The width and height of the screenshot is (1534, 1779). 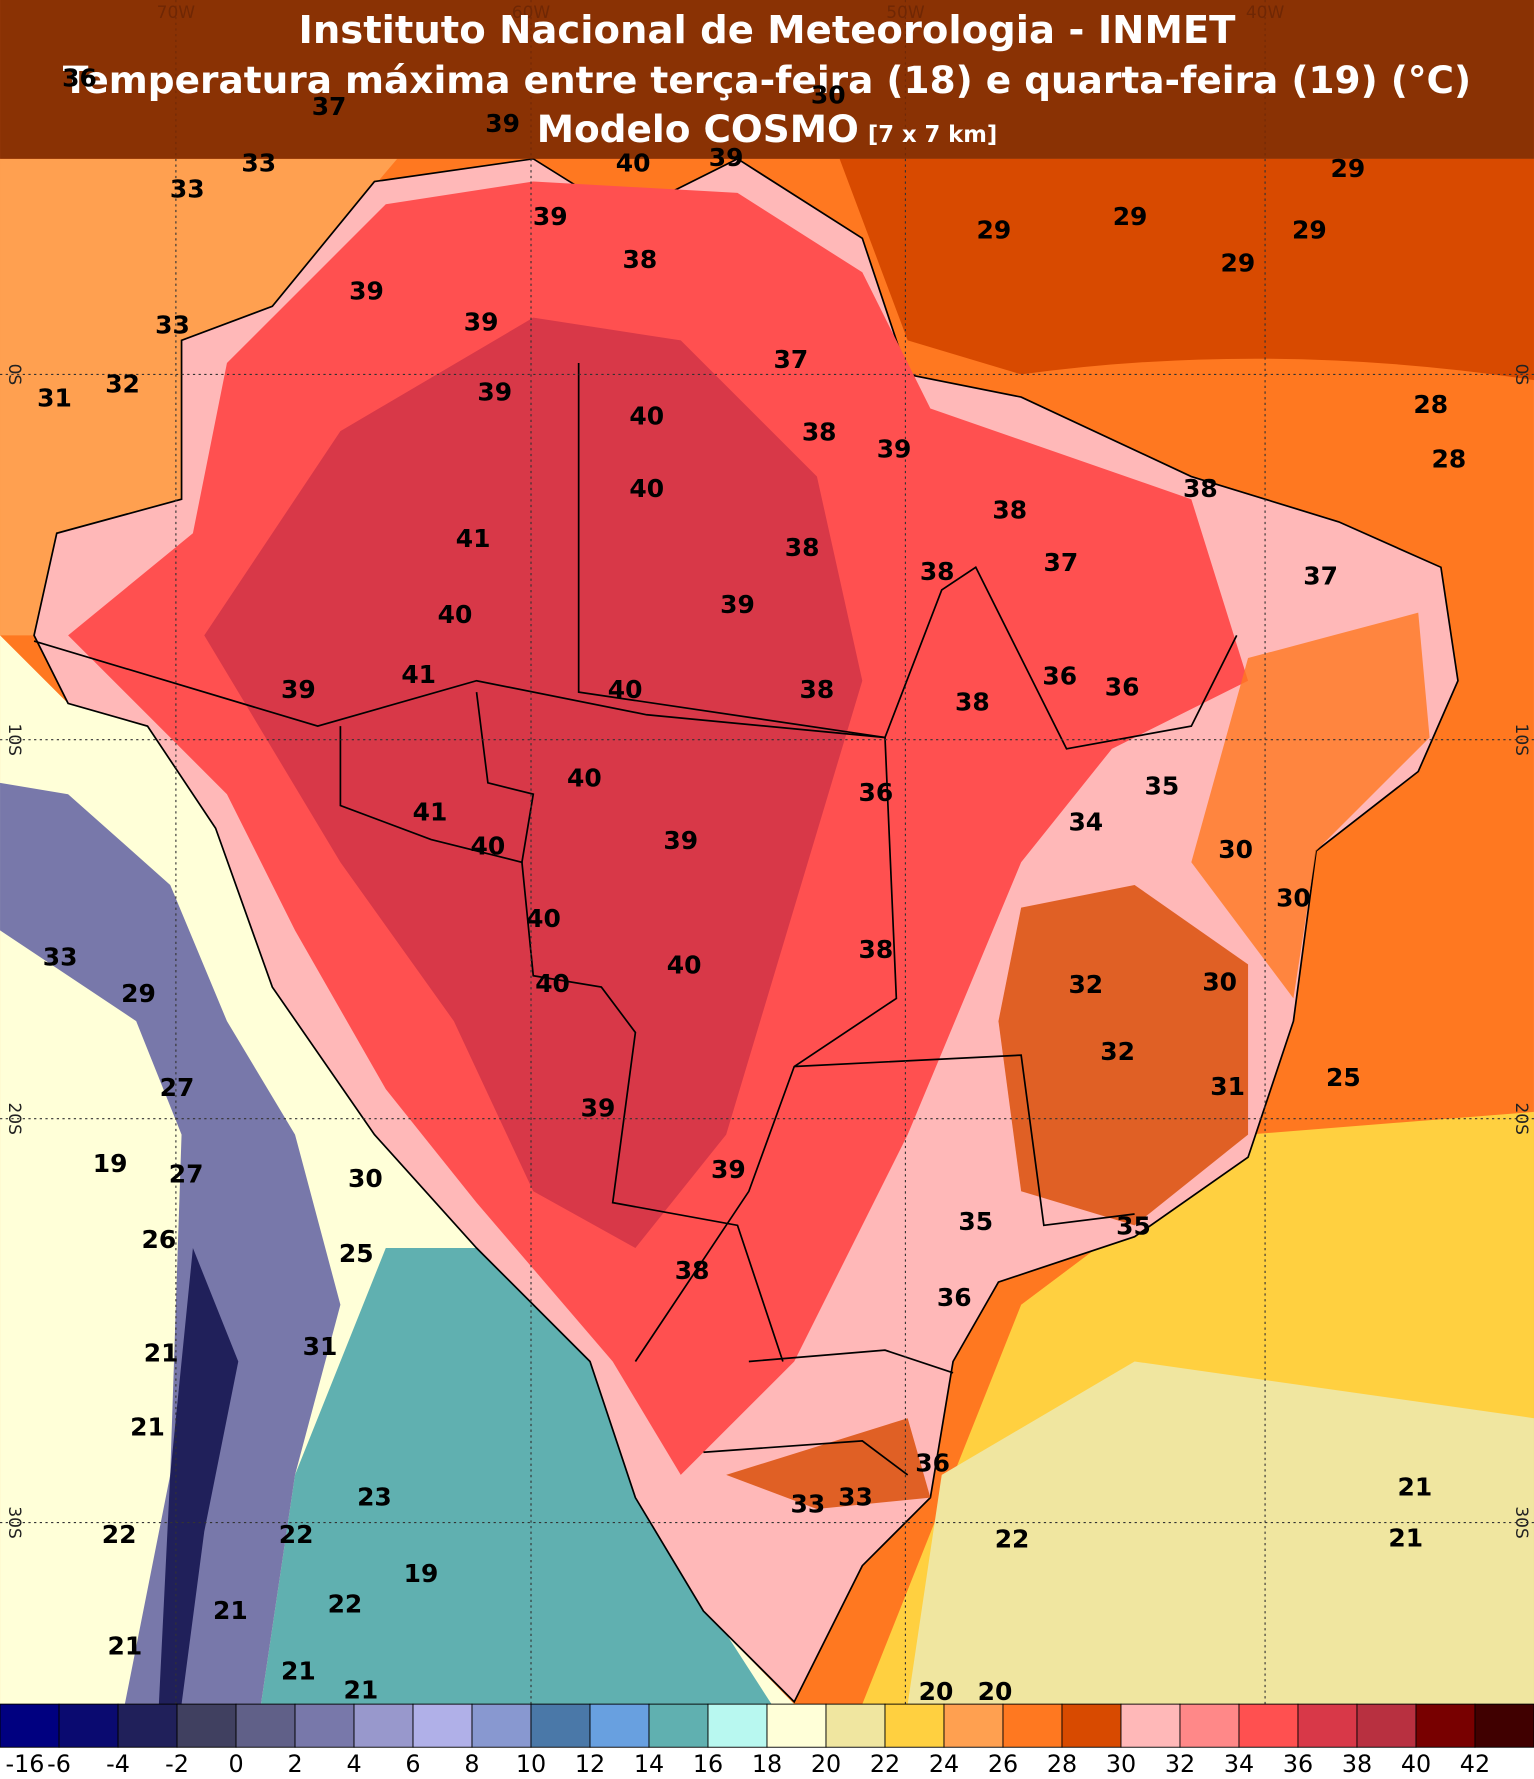 What do you see at coordinates (198, 1476) in the screenshot?
I see `andes-peak` at bounding box center [198, 1476].